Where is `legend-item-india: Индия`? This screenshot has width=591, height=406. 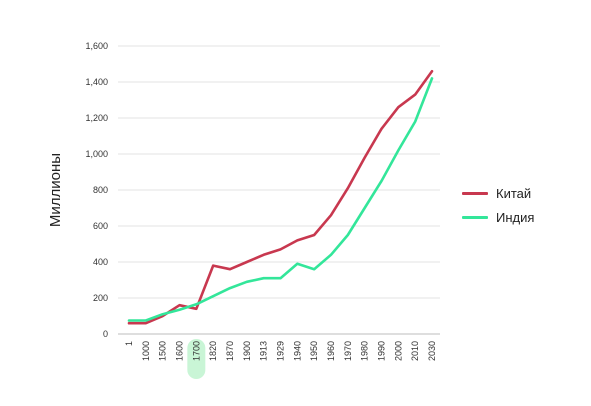
legend-item-india: Индия is located at coordinates (498, 217).